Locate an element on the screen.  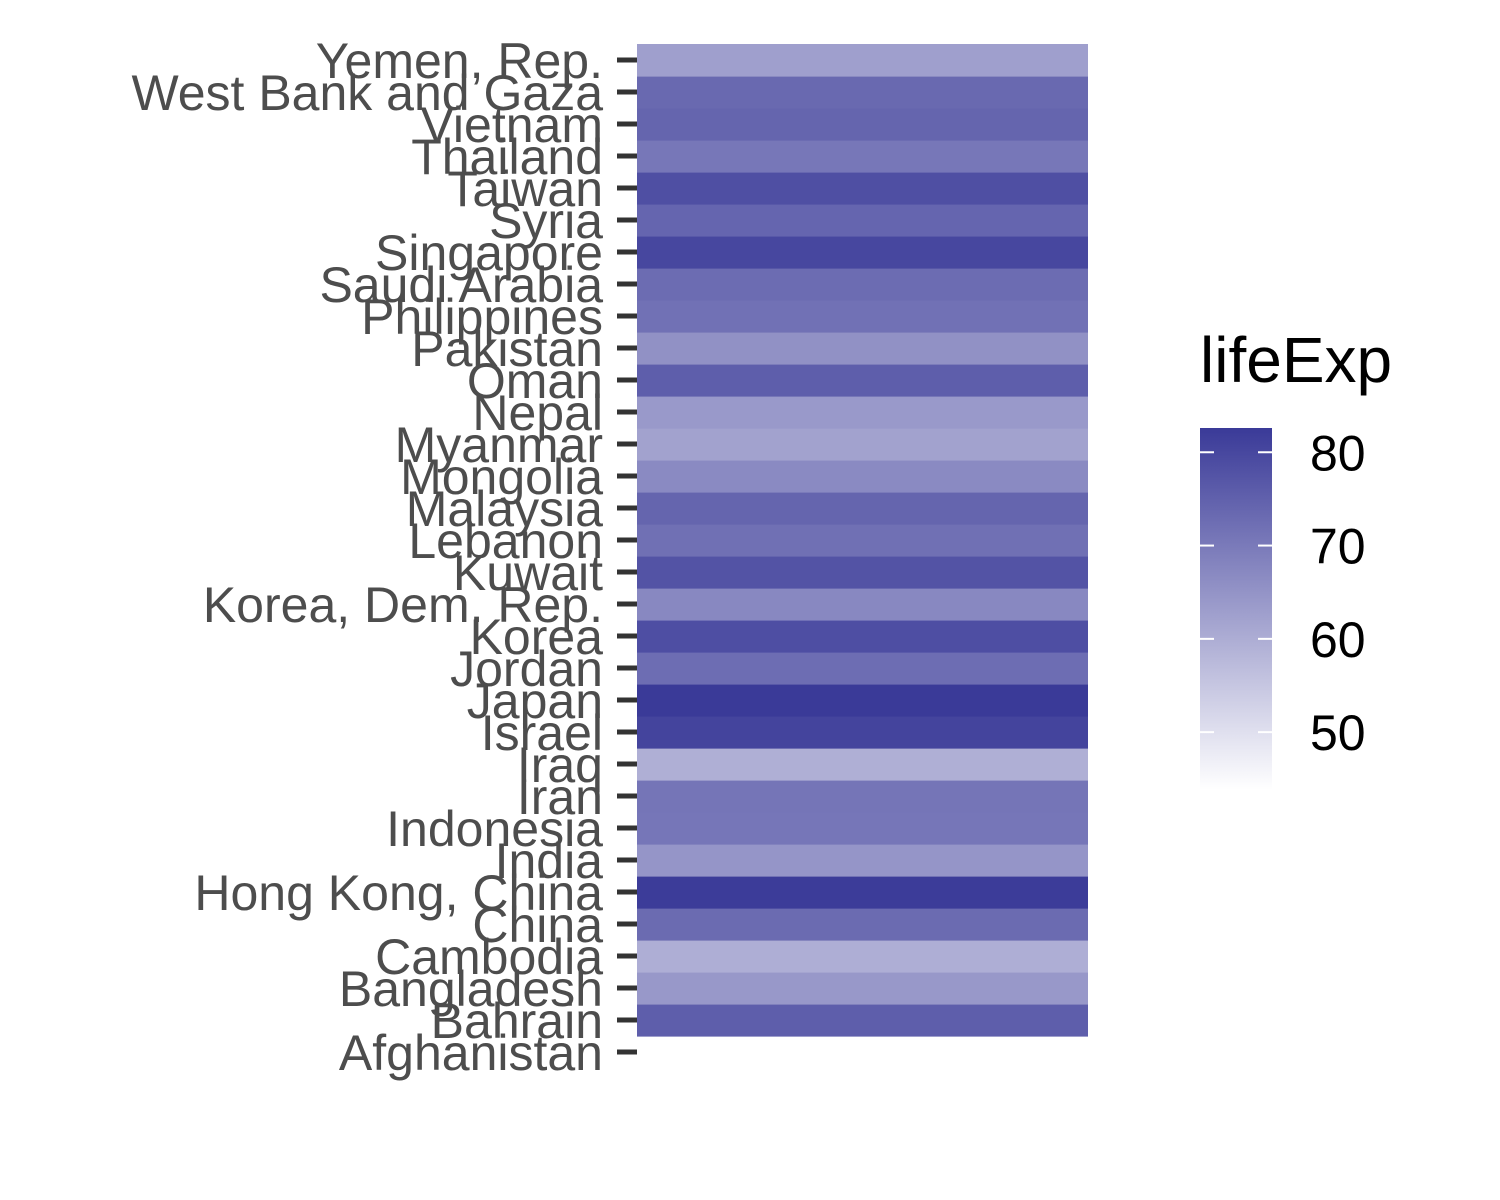
y-tick-label: Afghanistan is located at coordinates (471, 1053).